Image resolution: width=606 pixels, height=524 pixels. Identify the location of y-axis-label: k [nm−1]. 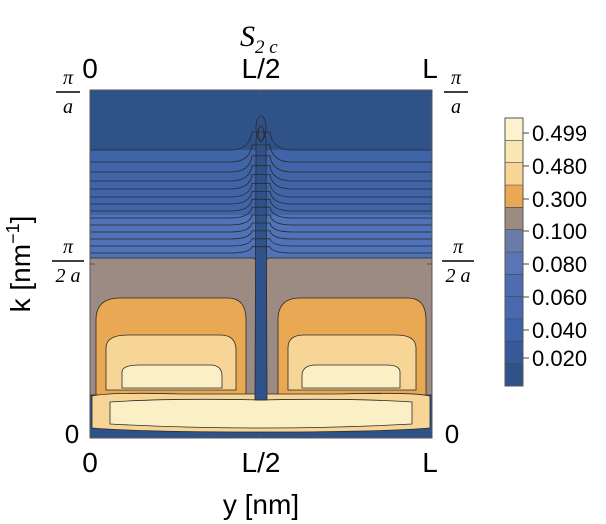
(19, 264).